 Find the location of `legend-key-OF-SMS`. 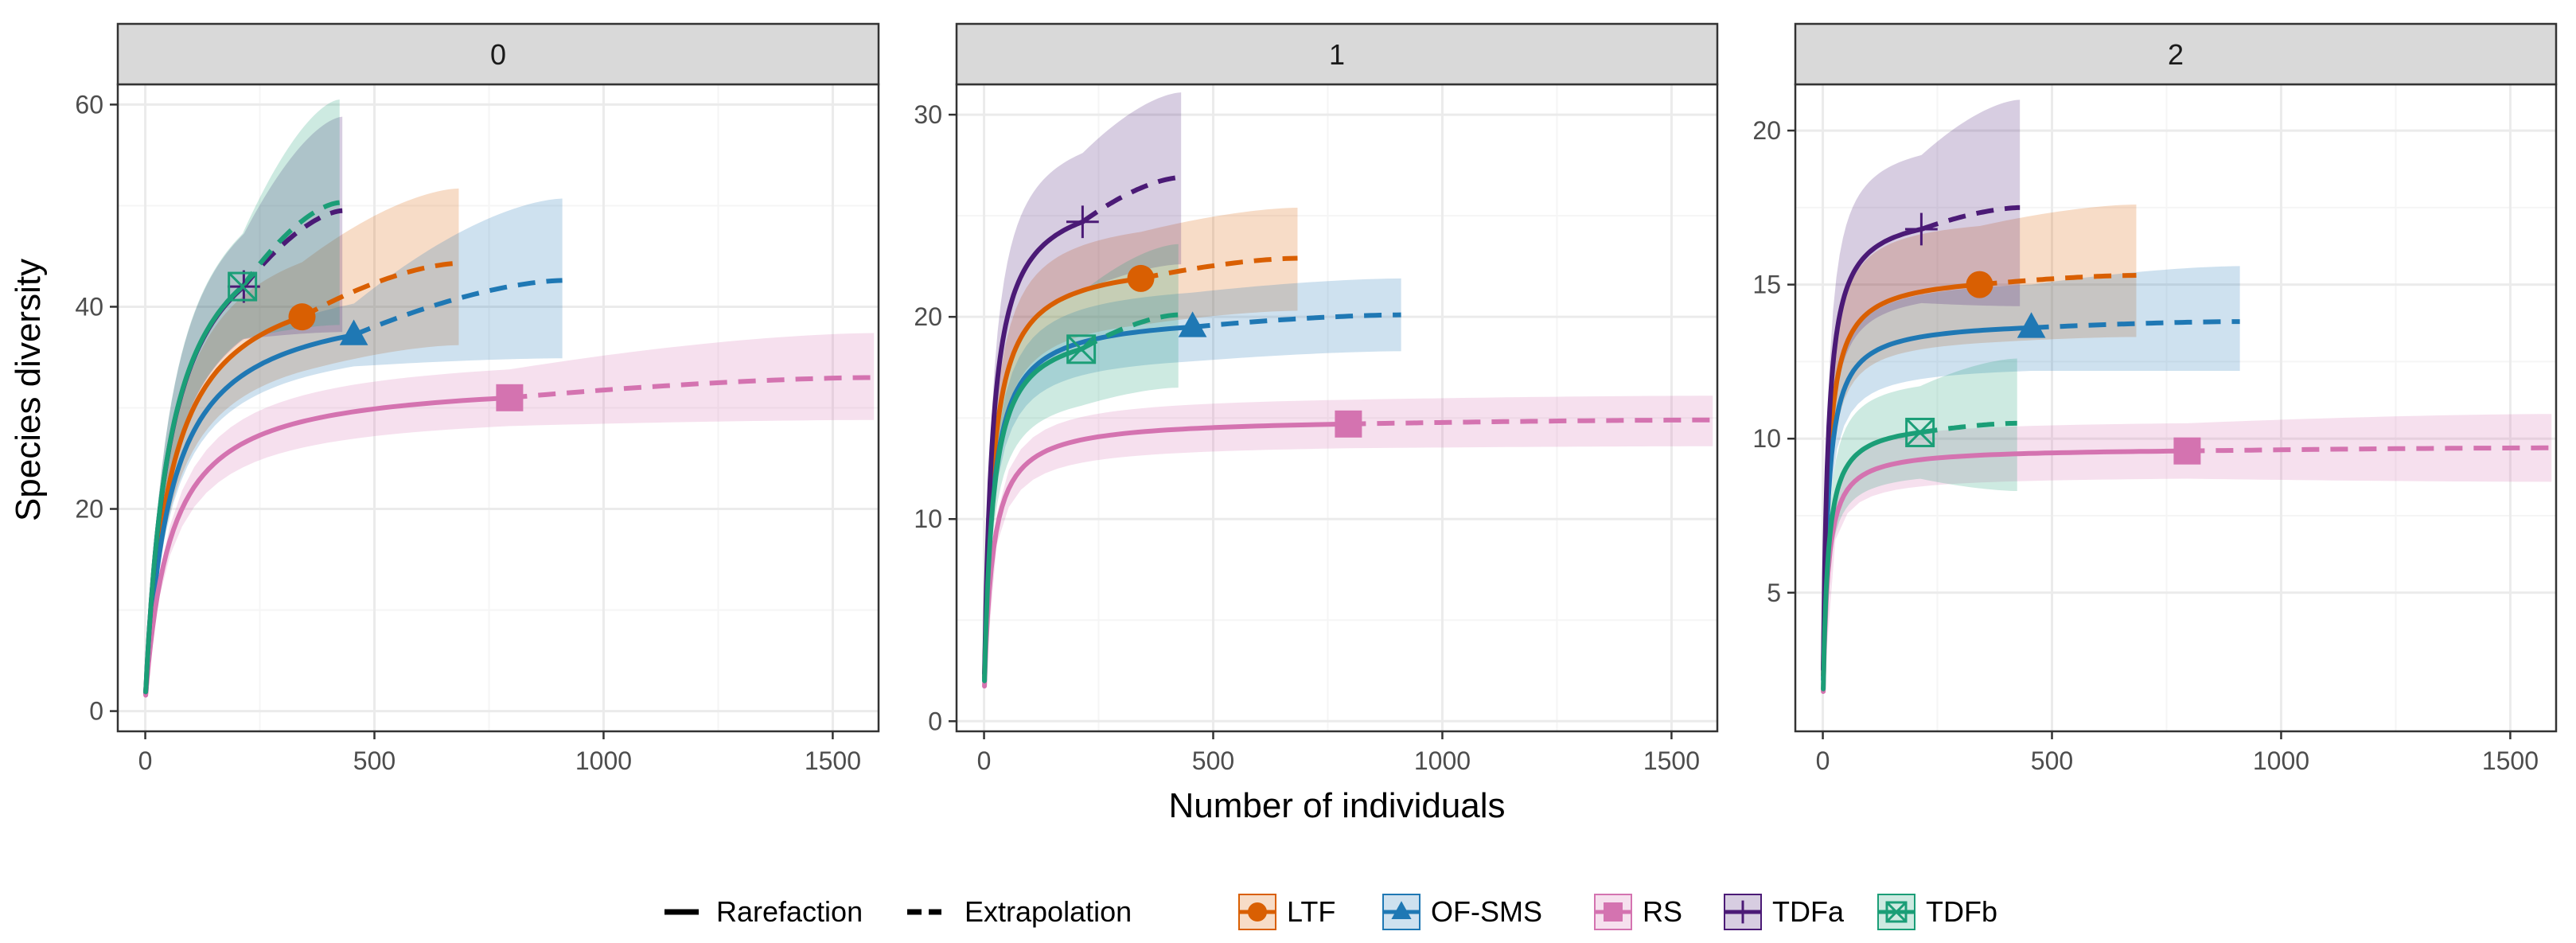

legend-key-OF-SMS is located at coordinates (1401, 912).